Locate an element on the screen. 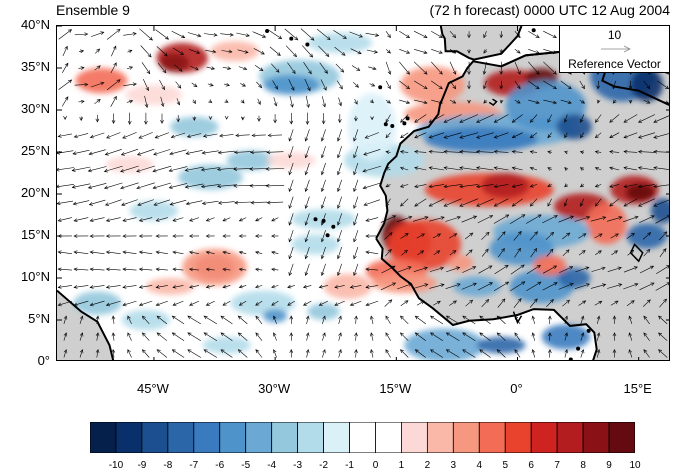  colorbar-tick-label: 6 is located at coordinates (531, 465).